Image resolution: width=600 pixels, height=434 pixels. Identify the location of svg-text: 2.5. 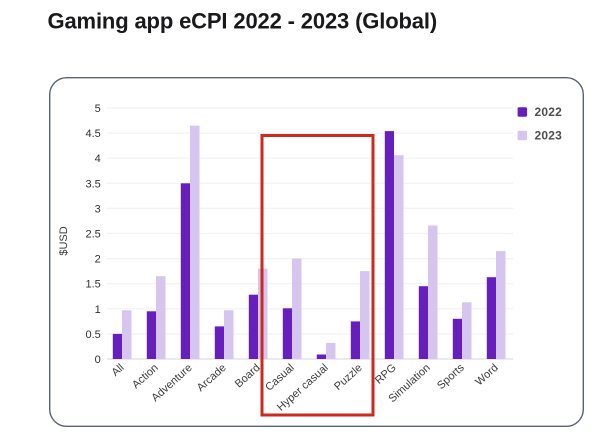
(93, 235).